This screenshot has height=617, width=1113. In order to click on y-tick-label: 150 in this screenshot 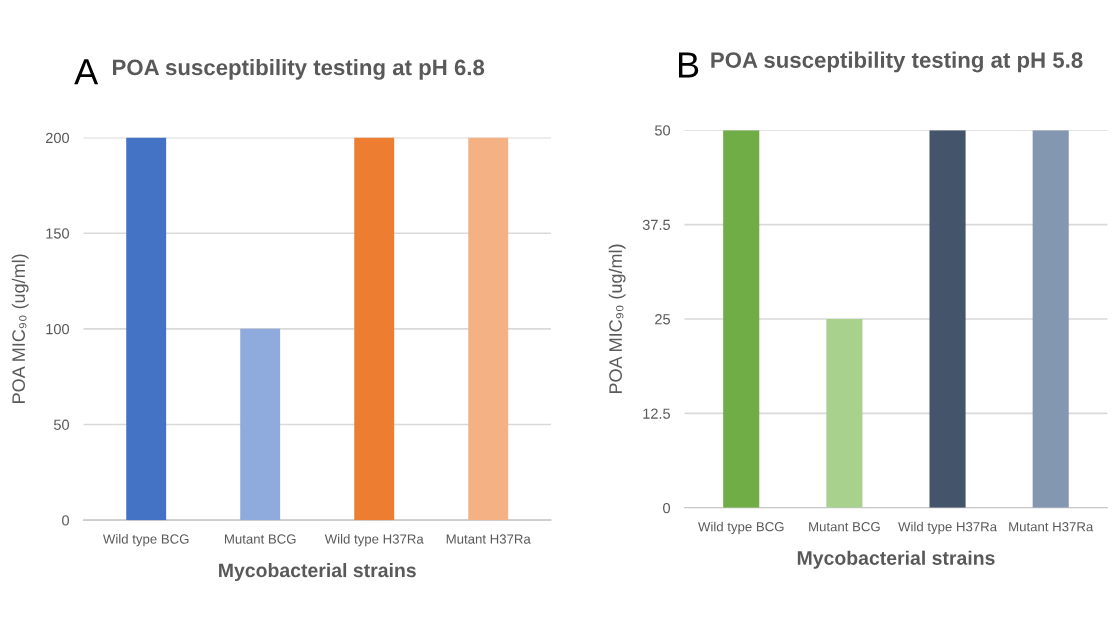, I will do `click(58, 233)`.